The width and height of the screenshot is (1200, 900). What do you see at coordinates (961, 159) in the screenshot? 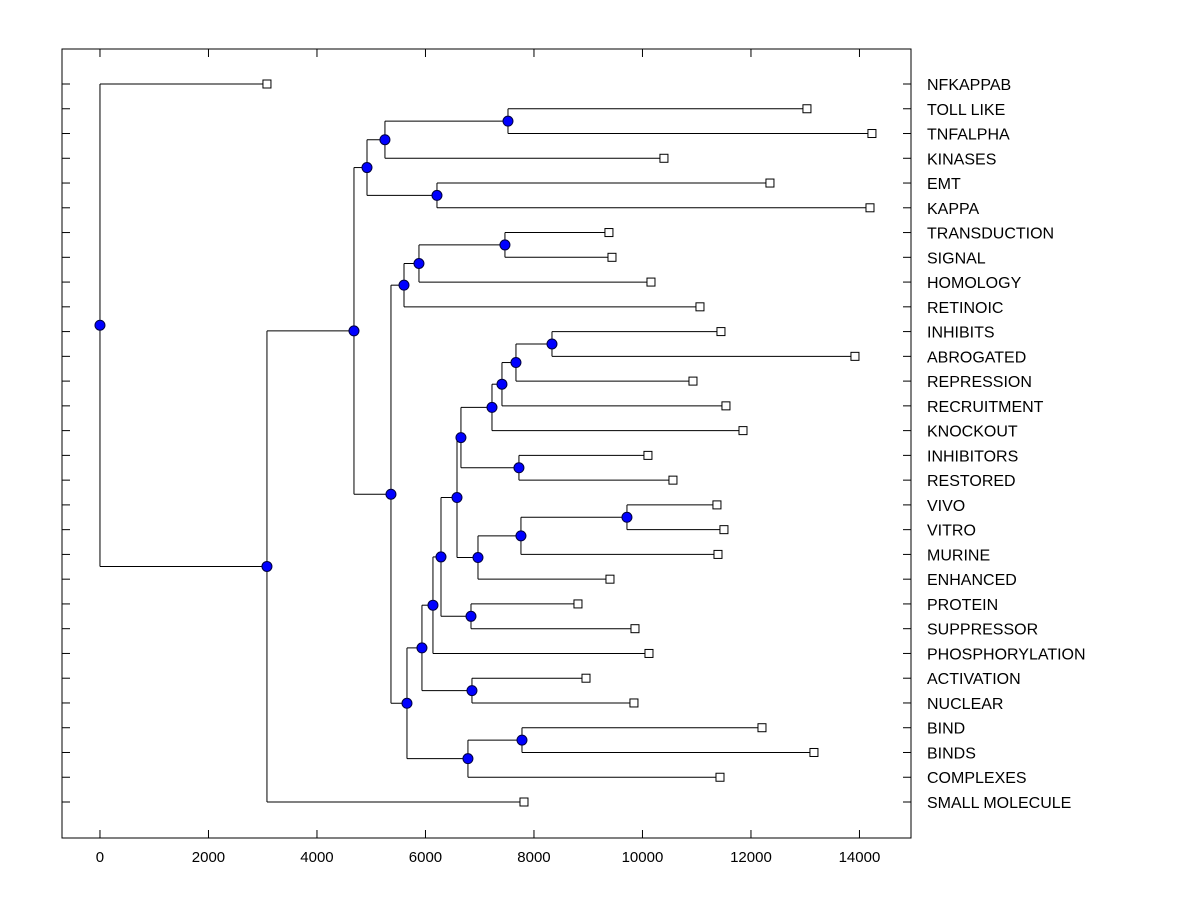
I see `leaf-label: KINASES` at bounding box center [961, 159].